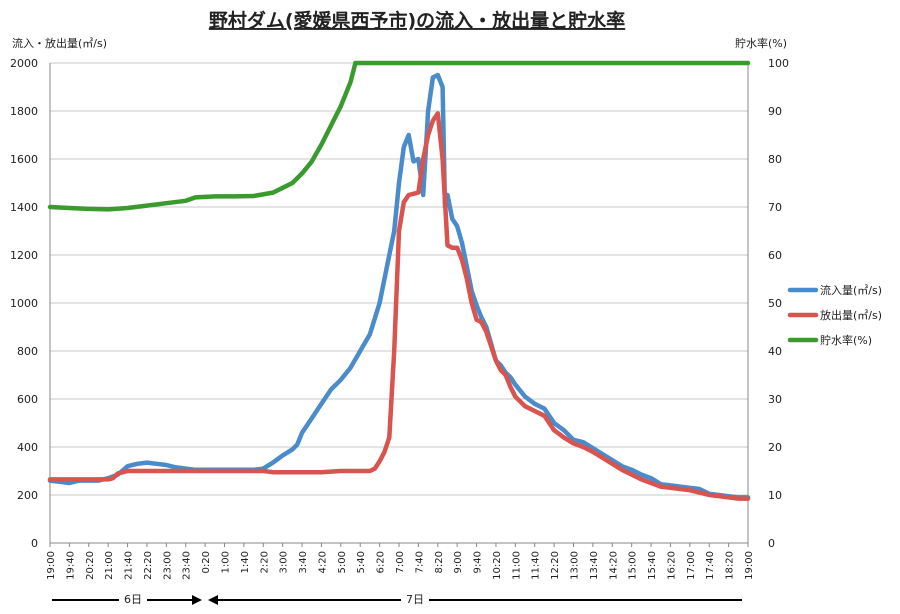 The height and width of the screenshot is (614, 900). What do you see at coordinates (24, 159) in the screenshot?
I see `left-tick-label: 1600` at bounding box center [24, 159].